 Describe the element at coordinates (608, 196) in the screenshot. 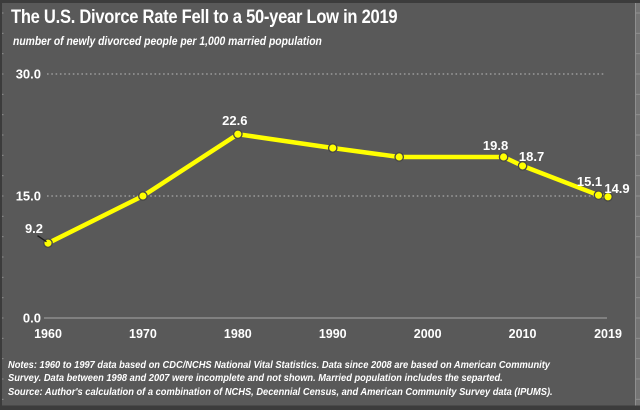

I see `data-point-2019` at that location.